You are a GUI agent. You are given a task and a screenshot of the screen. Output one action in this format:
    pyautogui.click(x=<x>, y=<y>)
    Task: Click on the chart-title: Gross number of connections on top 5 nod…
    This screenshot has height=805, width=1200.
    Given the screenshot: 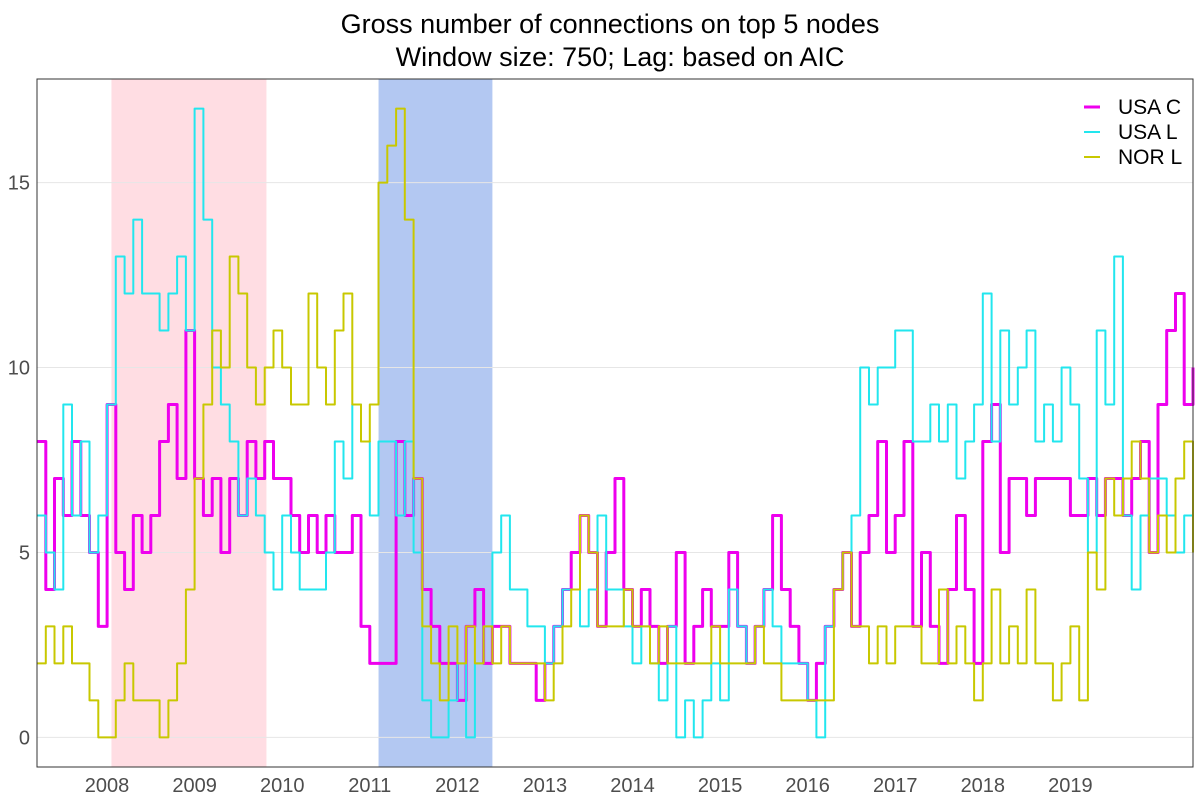 What is the action you would take?
    pyautogui.click(x=610, y=24)
    